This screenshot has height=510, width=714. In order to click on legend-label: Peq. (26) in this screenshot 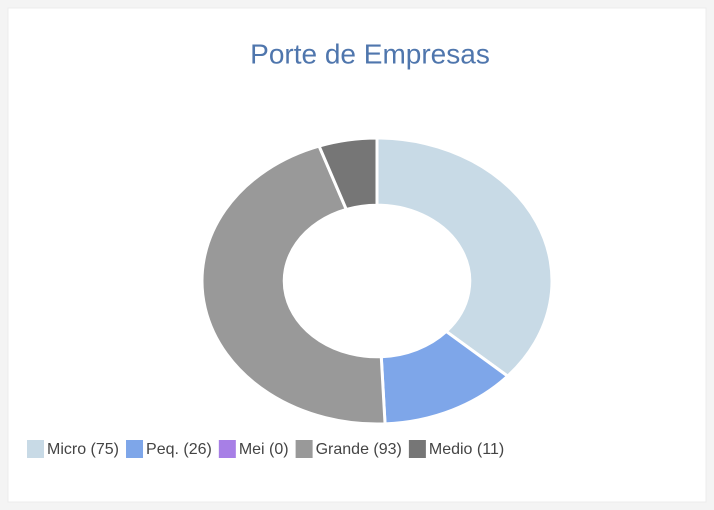, I will do `click(179, 449)`.